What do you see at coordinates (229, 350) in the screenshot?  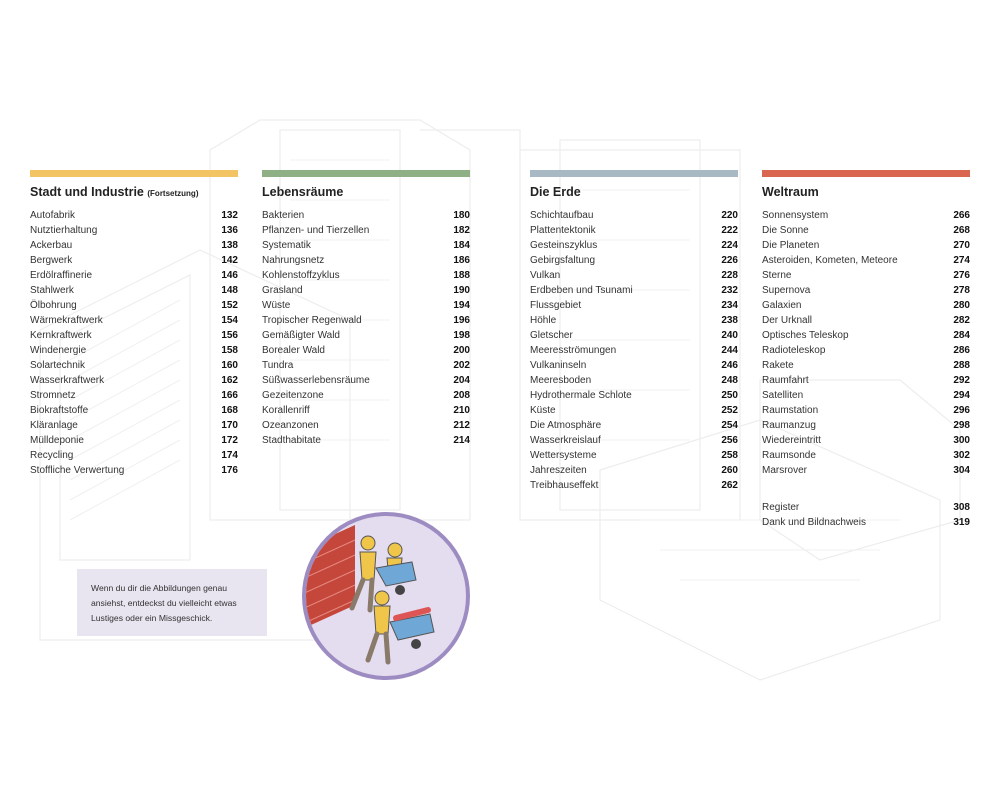 I see `toc-entry-page-number: 158` at bounding box center [229, 350].